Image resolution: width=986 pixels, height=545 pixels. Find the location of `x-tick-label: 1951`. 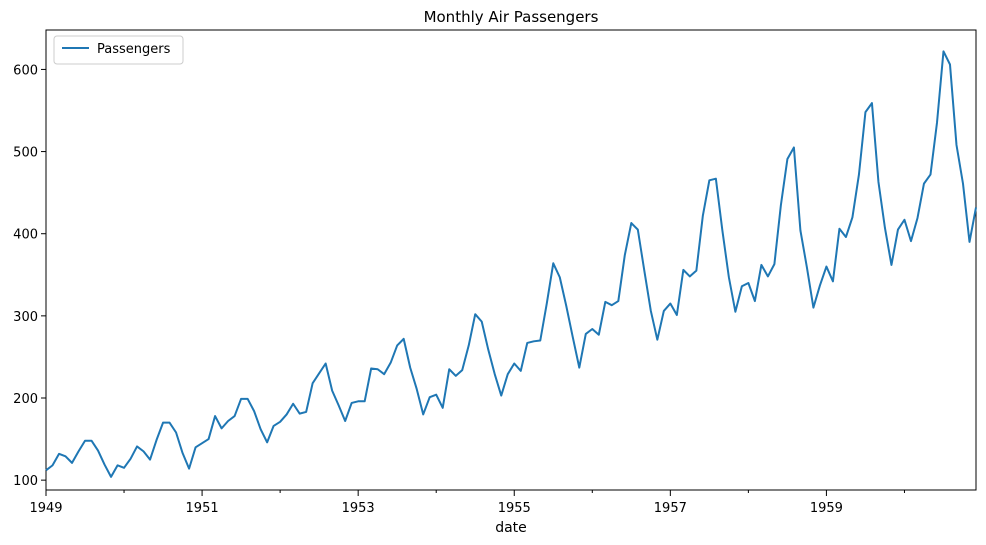

x-tick-label: 1951 is located at coordinates (202, 508).